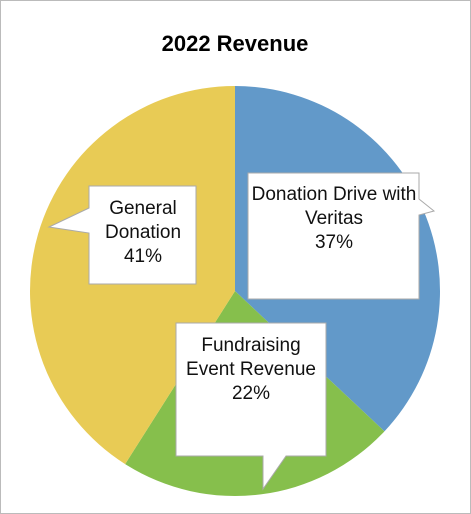  I want to click on value-label: 37%, so click(334, 242).